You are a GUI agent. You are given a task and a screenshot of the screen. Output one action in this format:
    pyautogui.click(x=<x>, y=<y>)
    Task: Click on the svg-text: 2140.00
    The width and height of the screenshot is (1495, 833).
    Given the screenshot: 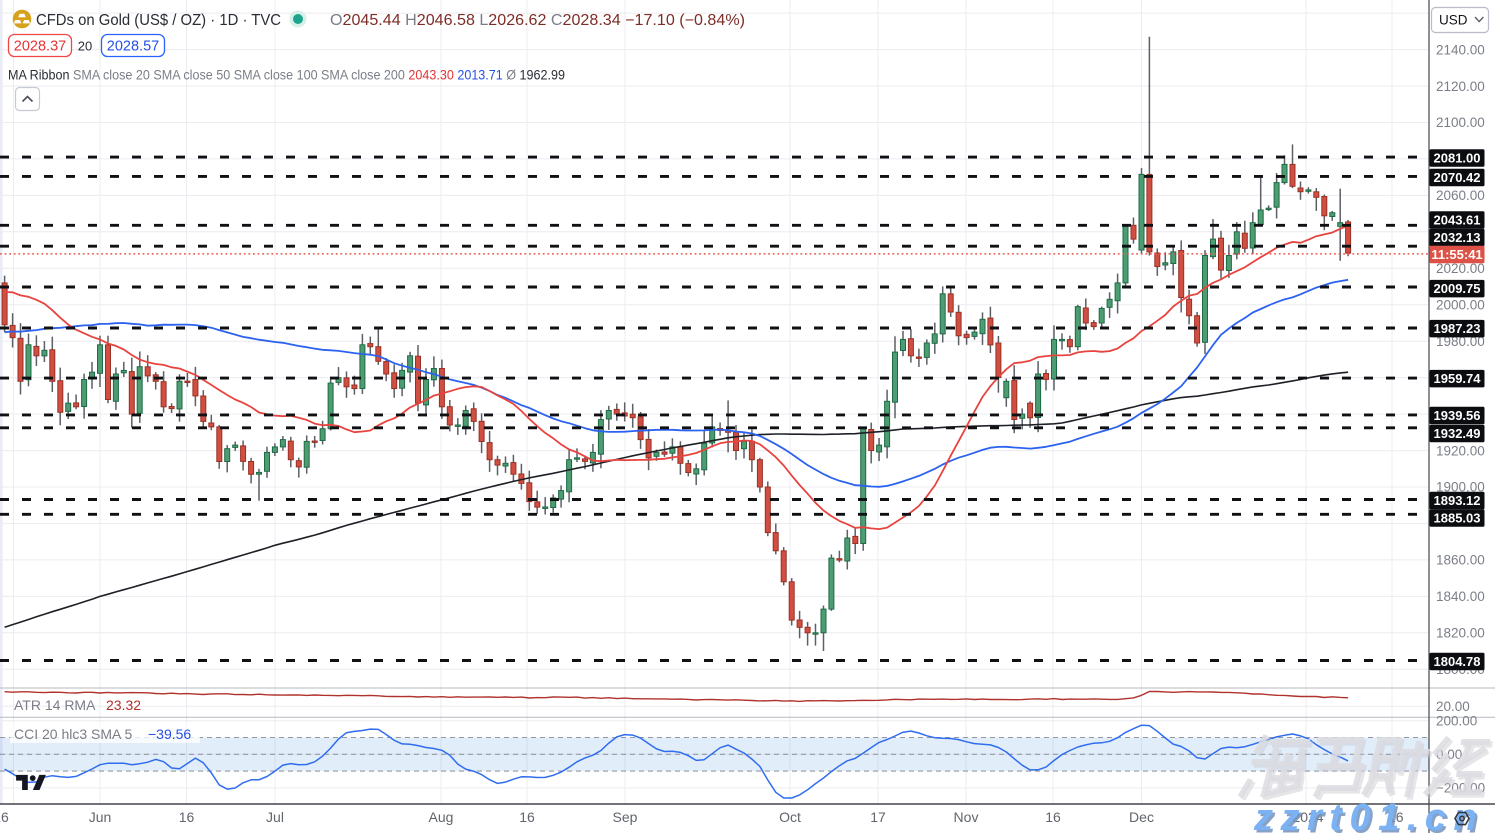 What is the action you would take?
    pyautogui.click(x=1460, y=49)
    